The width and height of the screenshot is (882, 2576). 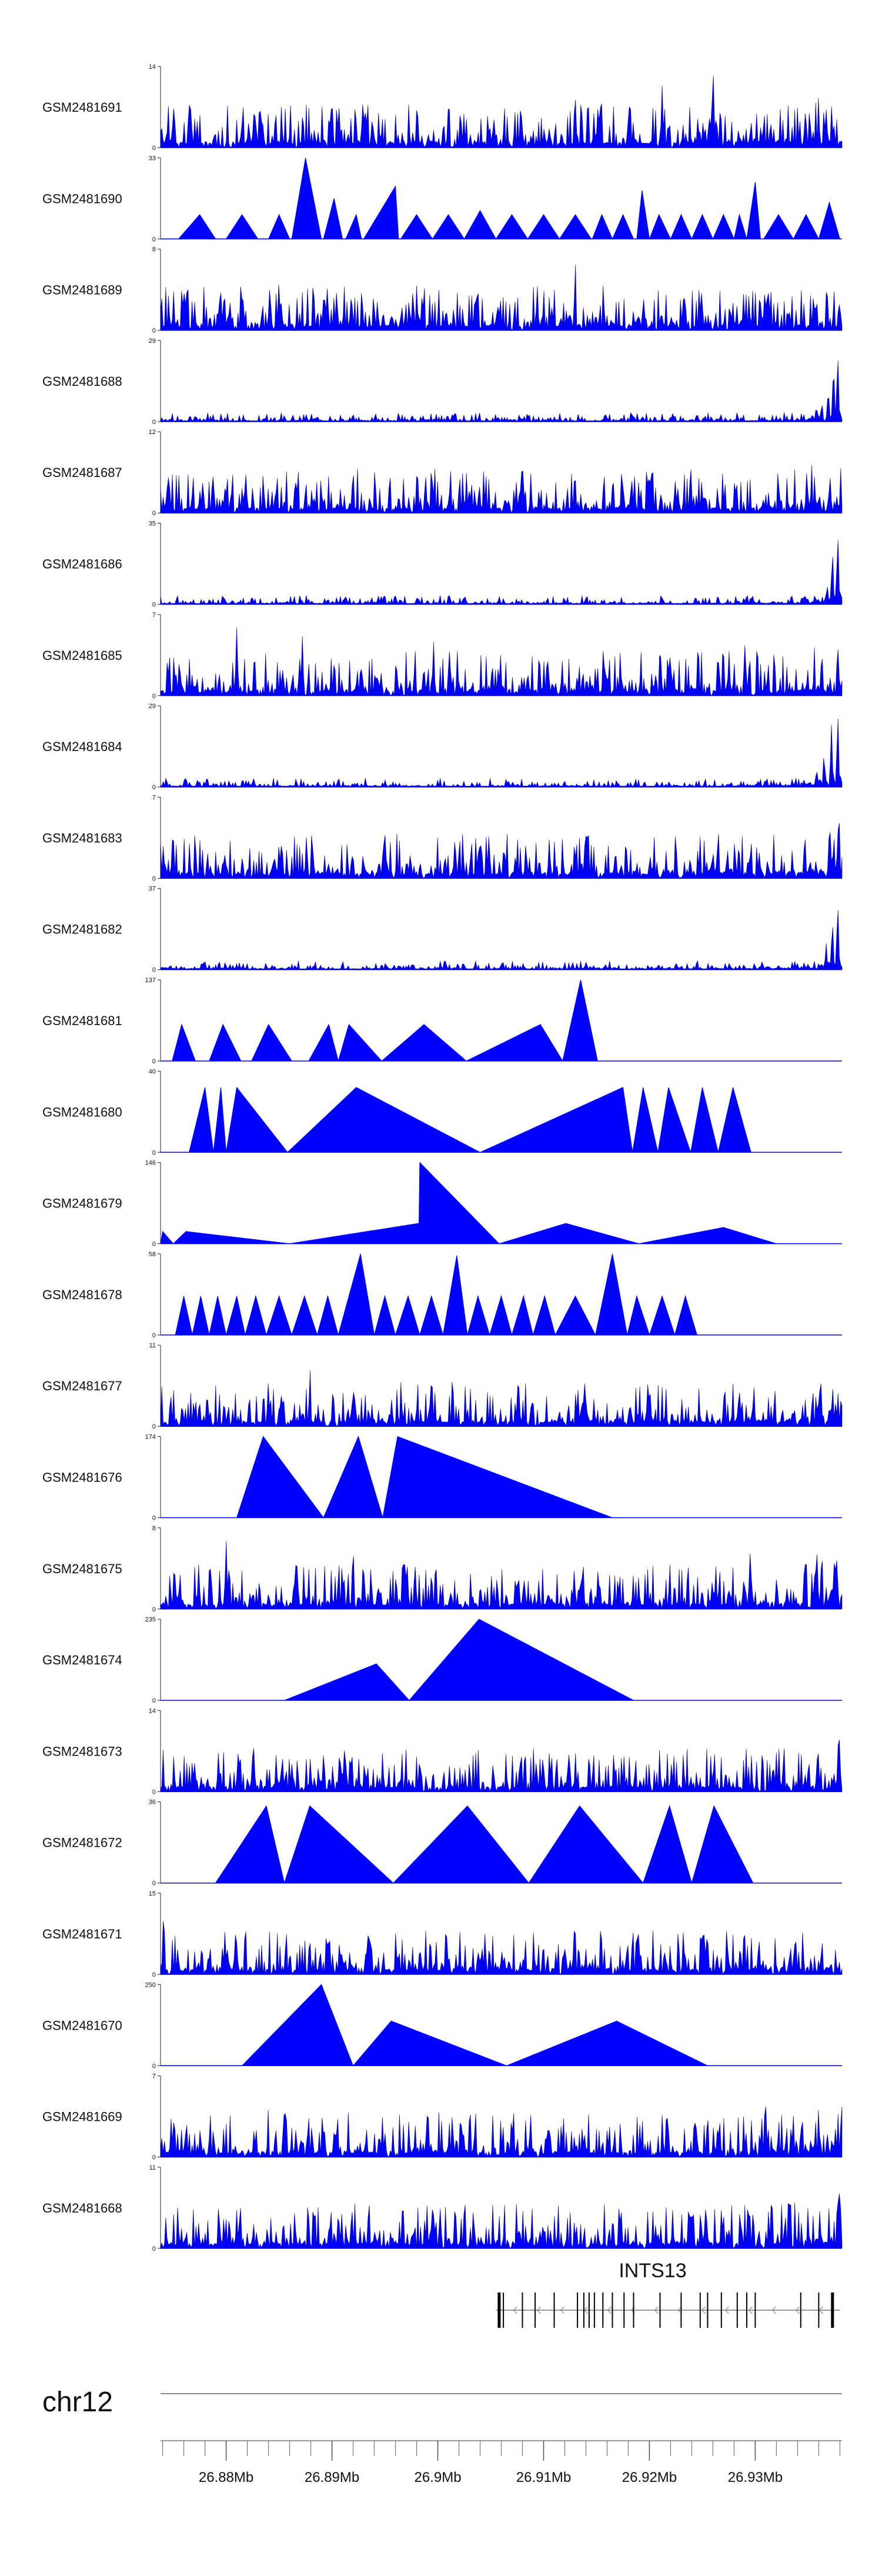 What do you see at coordinates (82, 1660) in the screenshot?
I see `track-label: GSM2481674` at bounding box center [82, 1660].